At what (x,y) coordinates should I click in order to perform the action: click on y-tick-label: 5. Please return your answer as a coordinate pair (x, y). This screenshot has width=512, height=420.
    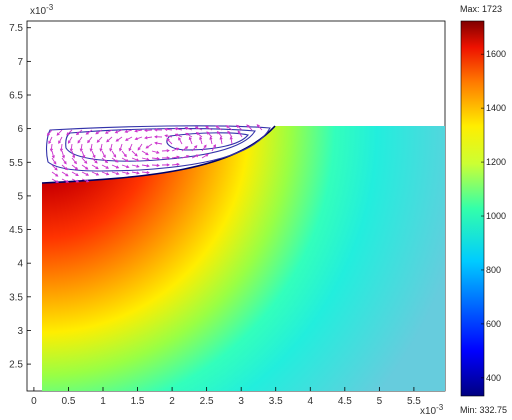
    Looking at the image, I should click on (20, 196).